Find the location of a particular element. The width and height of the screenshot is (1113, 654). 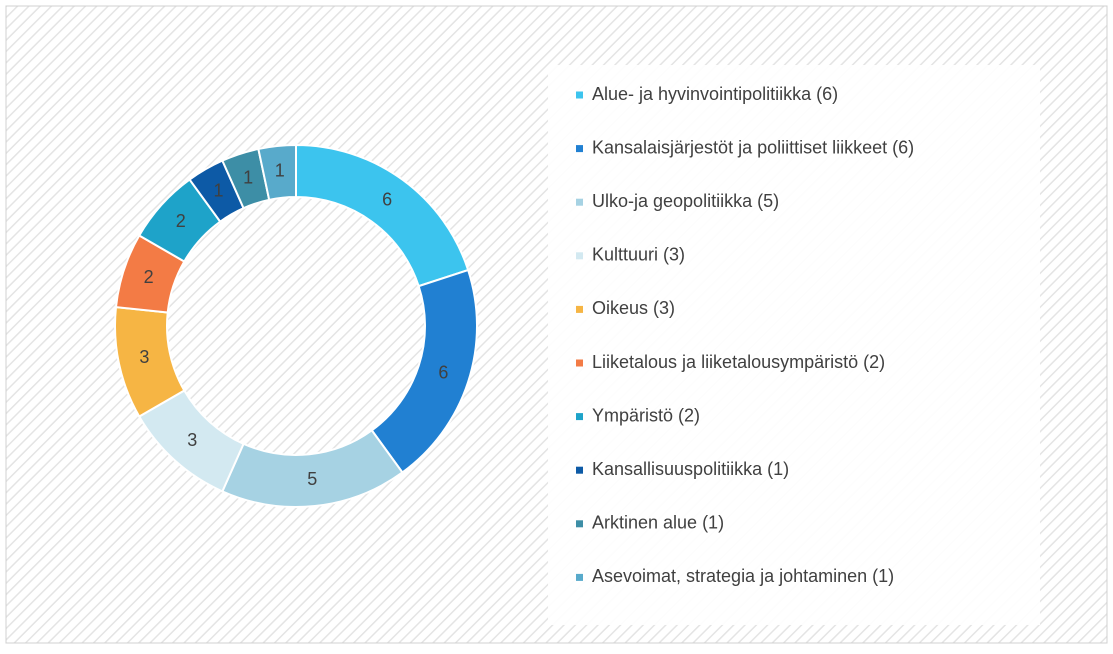

data-label: 5 is located at coordinates (312, 479).